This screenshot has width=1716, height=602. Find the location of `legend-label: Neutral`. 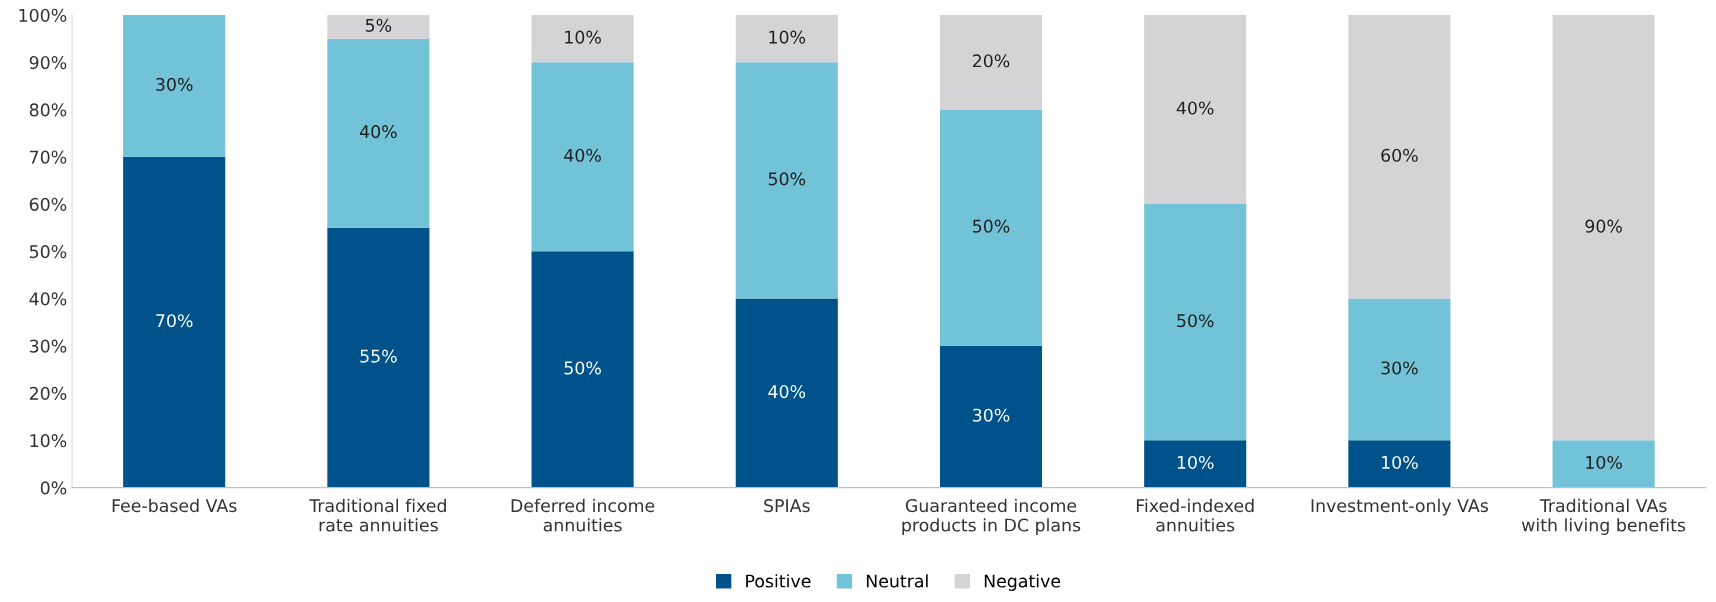

legend-label: Neutral is located at coordinates (897, 581).